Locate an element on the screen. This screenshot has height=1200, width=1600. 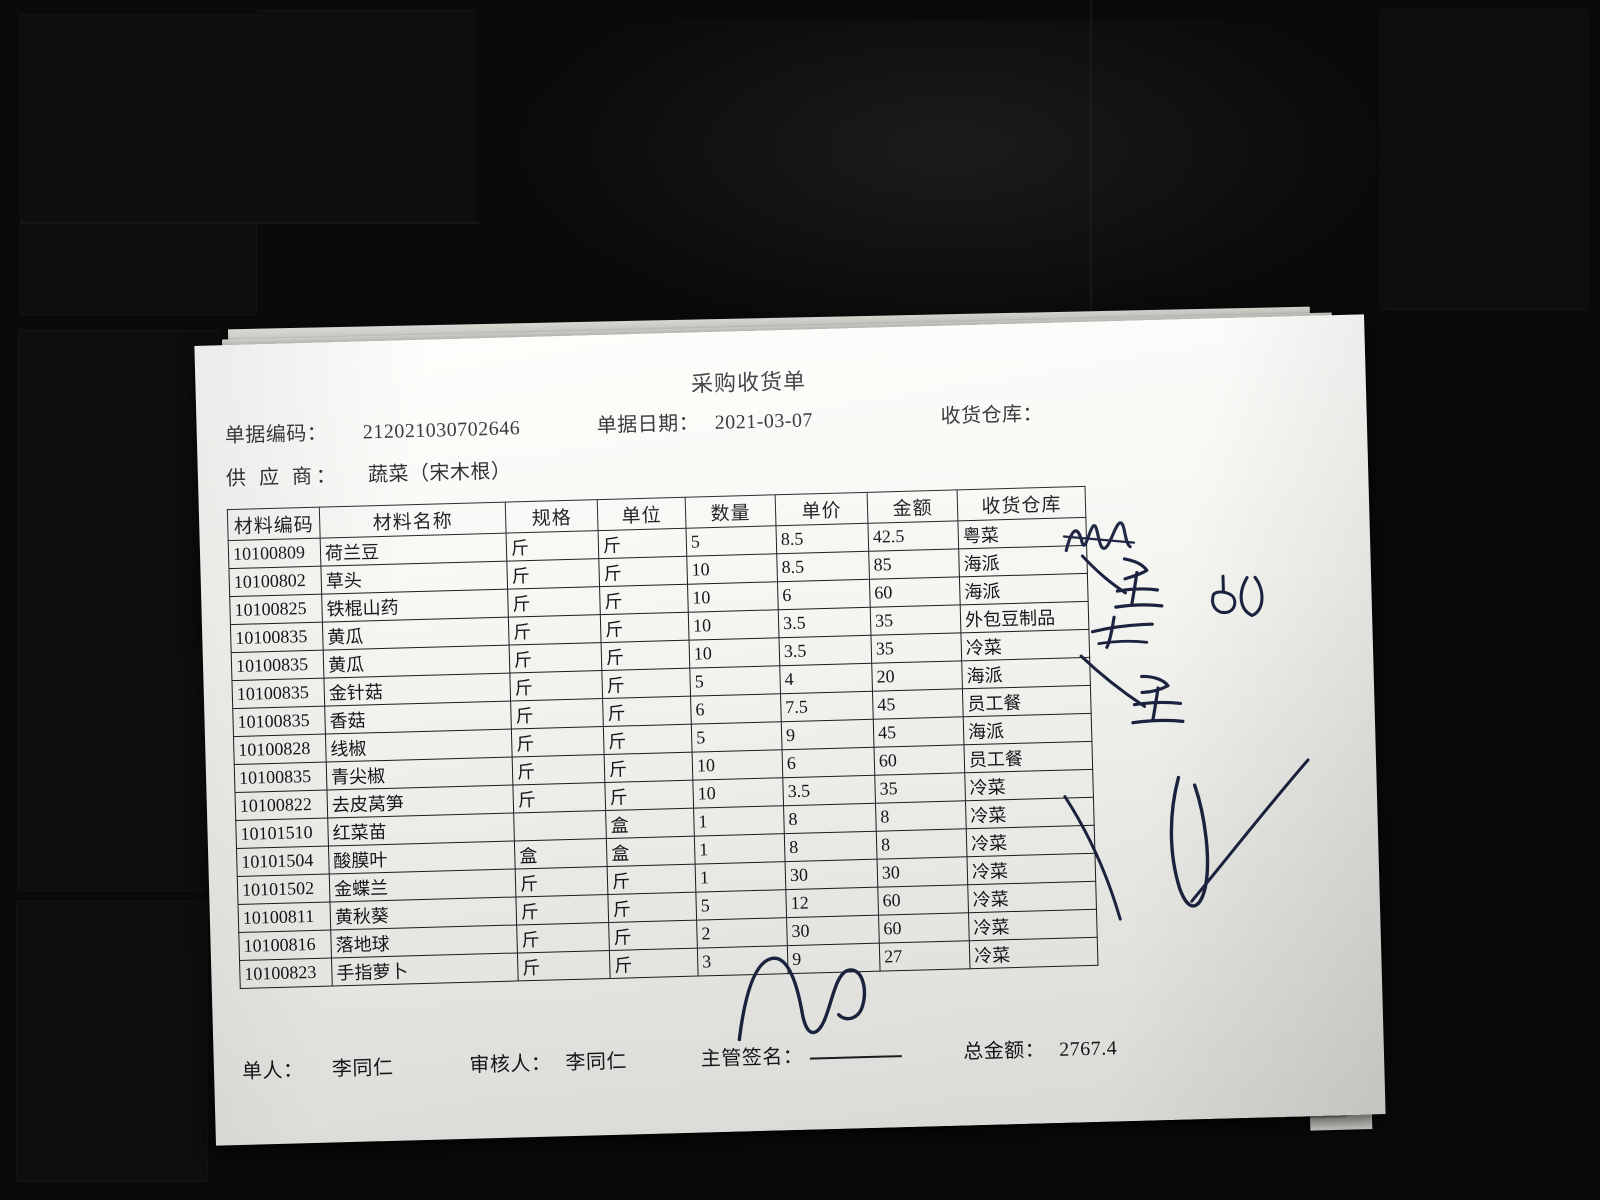
cell-spec is located at coordinates (560, 825).